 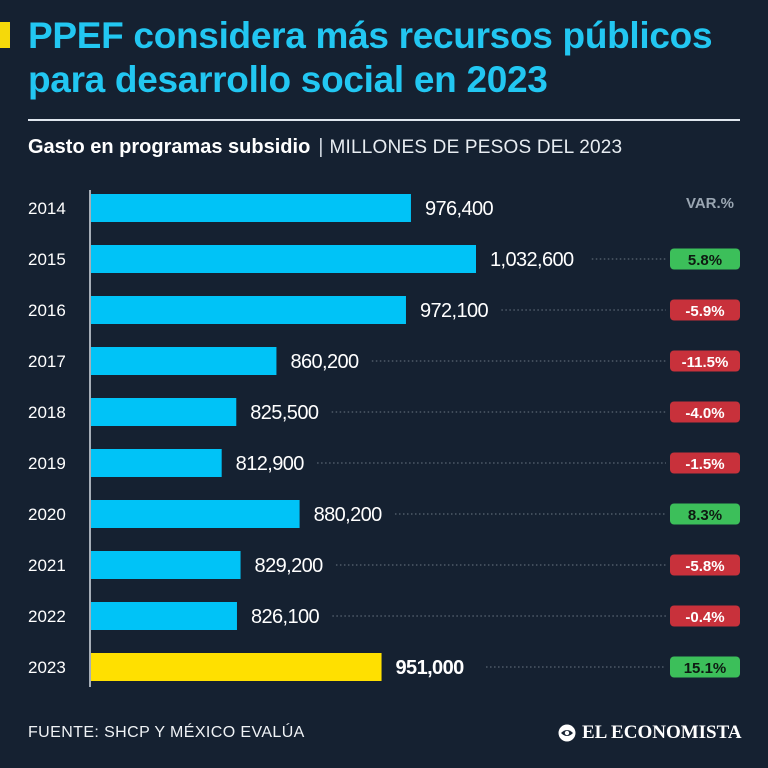 What do you see at coordinates (710, 203) in the screenshot?
I see `variation-header: VAR.%` at bounding box center [710, 203].